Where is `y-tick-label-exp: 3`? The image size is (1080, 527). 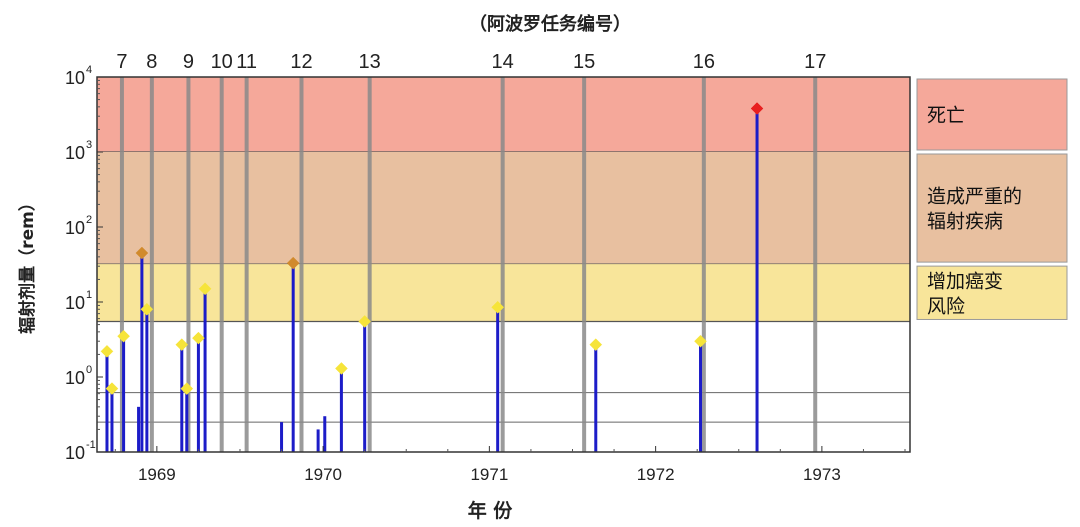 y-tick-label-exp: 3 is located at coordinates (89, 145).